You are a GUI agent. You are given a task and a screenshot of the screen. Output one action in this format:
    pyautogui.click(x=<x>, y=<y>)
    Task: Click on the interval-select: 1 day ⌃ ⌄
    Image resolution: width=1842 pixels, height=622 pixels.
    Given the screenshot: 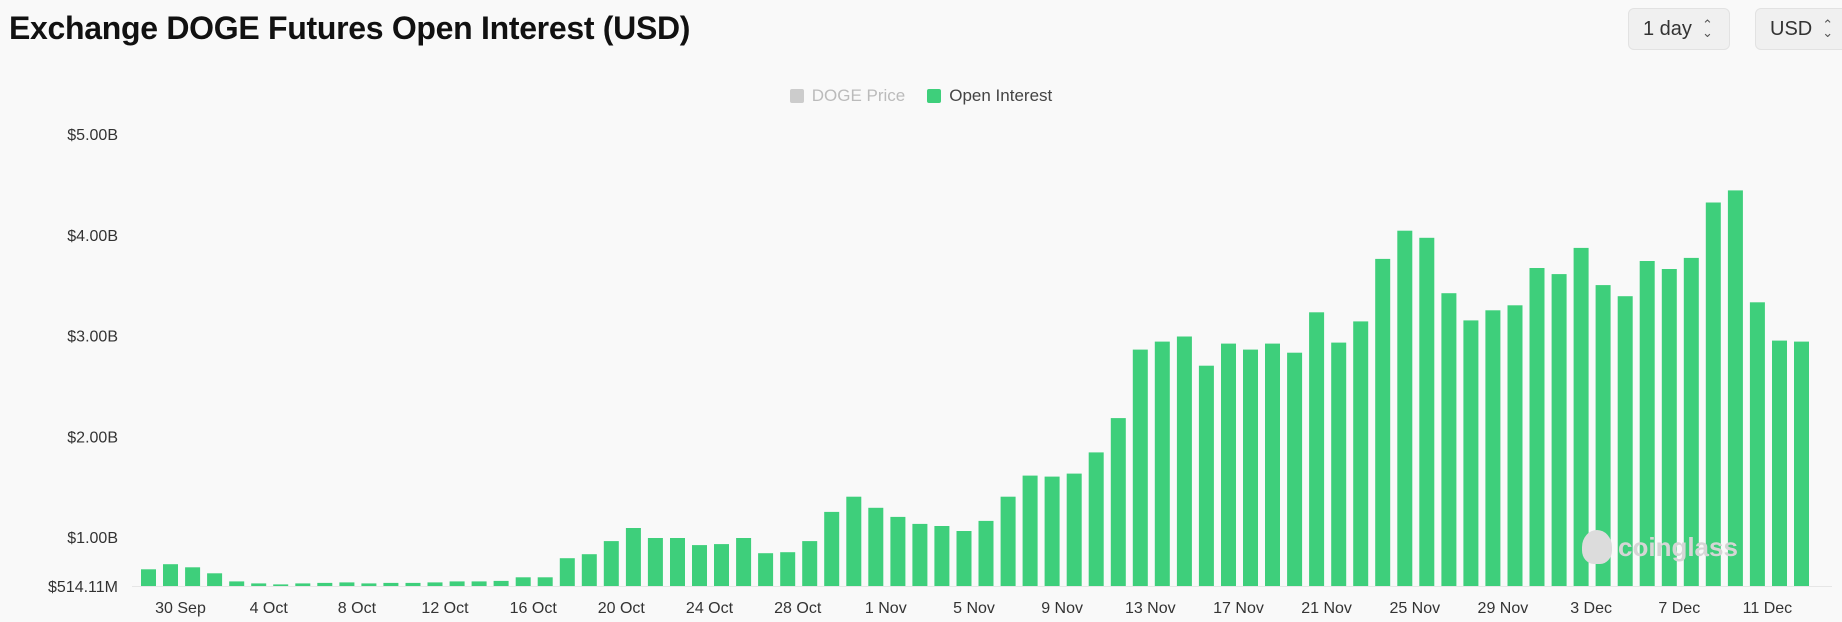 What is the action you would take?
    pyautogui.click(x=1679, y=29)
    